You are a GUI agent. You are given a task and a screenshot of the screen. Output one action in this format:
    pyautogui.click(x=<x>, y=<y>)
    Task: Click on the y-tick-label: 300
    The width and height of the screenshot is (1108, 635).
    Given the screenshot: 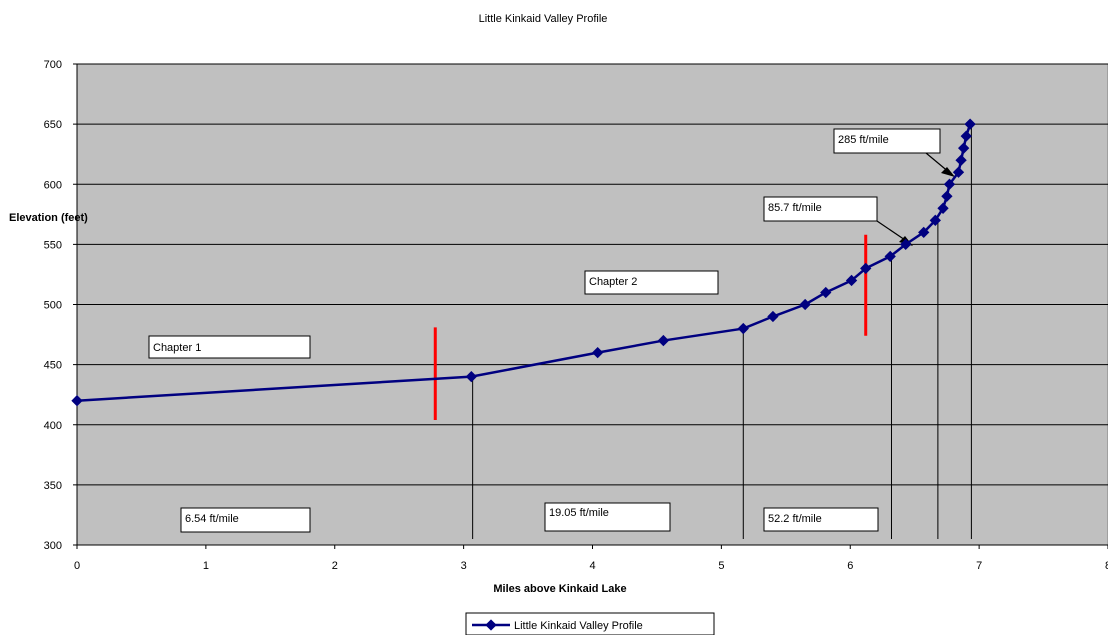 What is the action you would take?
    pyautogui.click(x=53, y=546)
    